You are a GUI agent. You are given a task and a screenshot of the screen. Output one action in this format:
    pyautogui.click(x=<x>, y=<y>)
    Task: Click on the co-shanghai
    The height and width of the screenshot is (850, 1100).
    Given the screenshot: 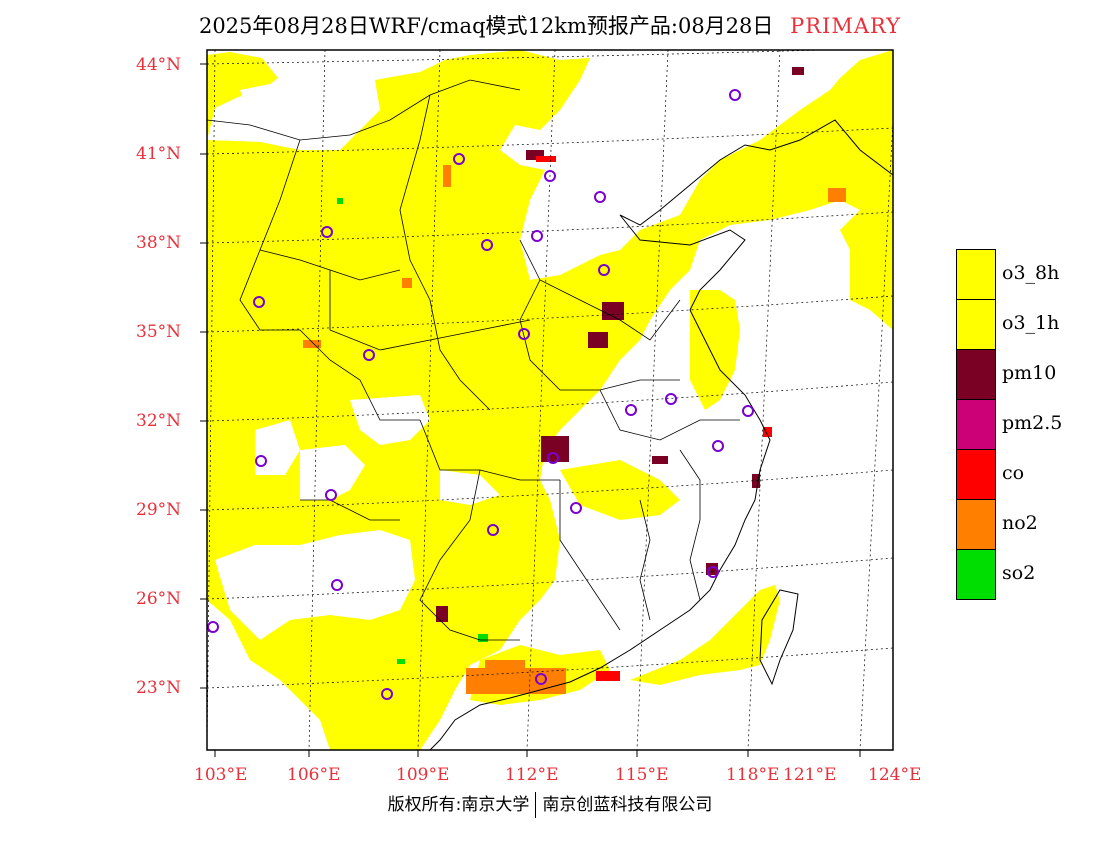 What is the action you would take?
    pyautogui.click(x=767, y=432)
    